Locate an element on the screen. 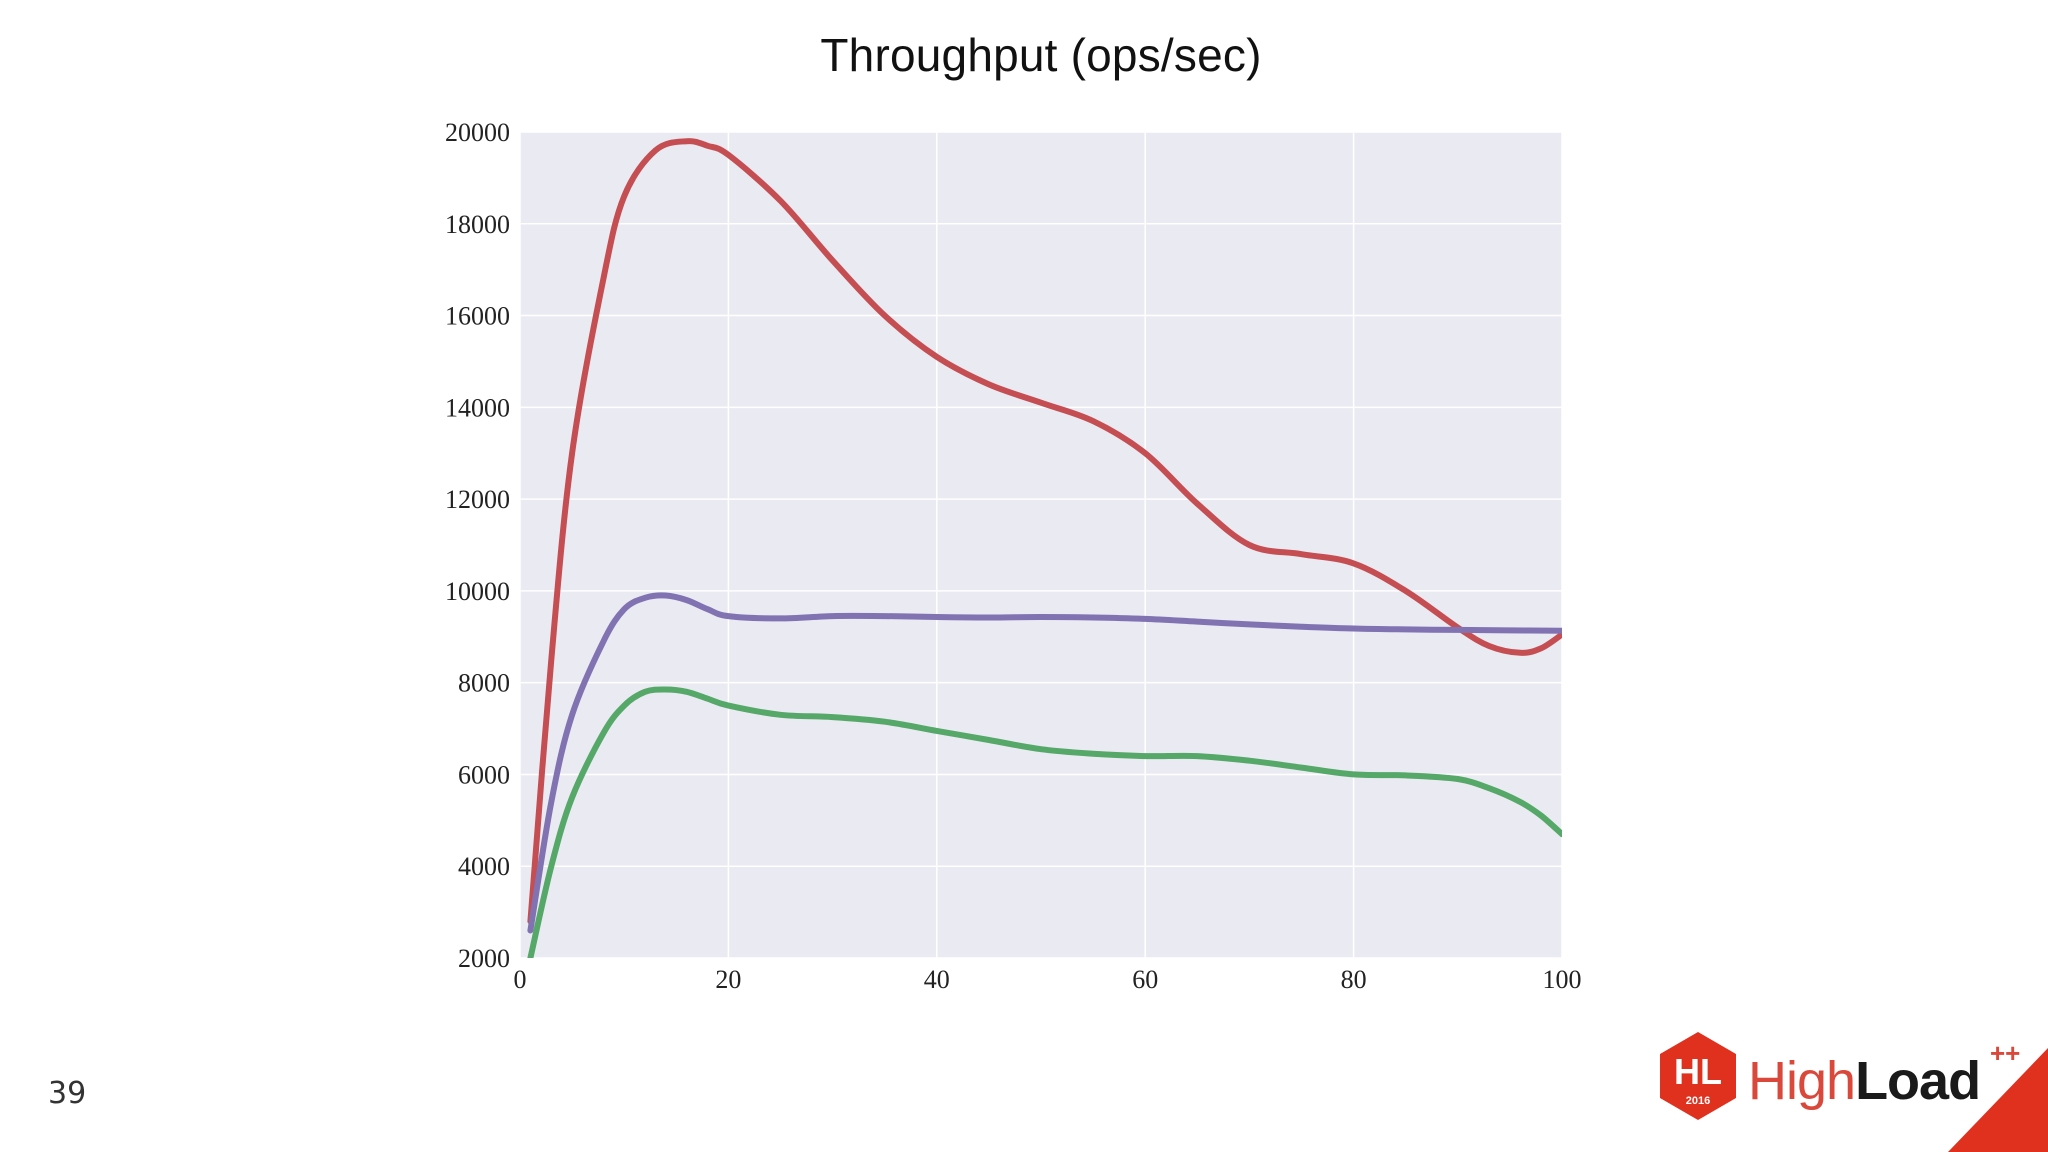  y-tick-label: 4000 is located at coordinates (484, 866).